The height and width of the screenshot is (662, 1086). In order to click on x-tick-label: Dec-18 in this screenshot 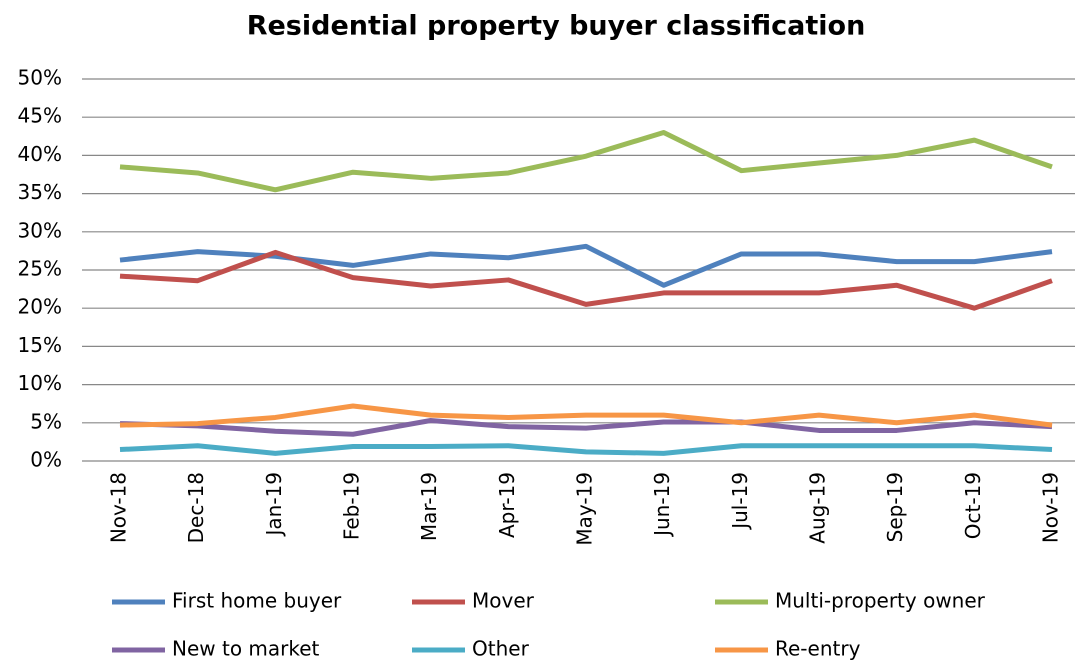, I will do `click(196, 507)`.